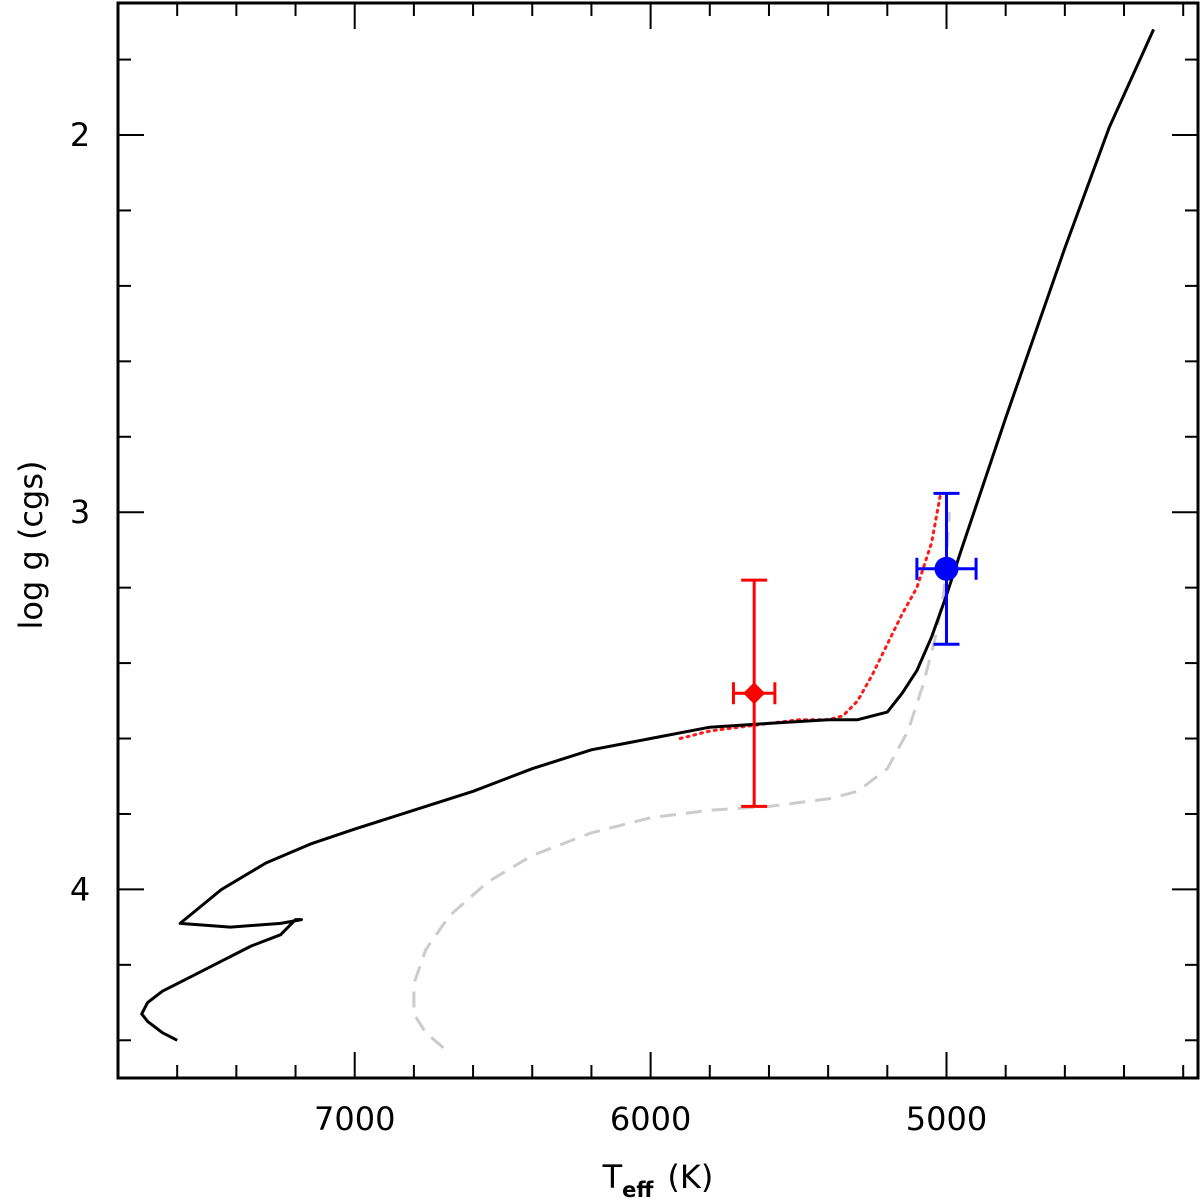 This screenshot has height=1204, width=1200. What do you see at coordinates (650, 1119) in the screenshot?
I see `x-tick-label: 6000` at bounding box center [650, 1119].